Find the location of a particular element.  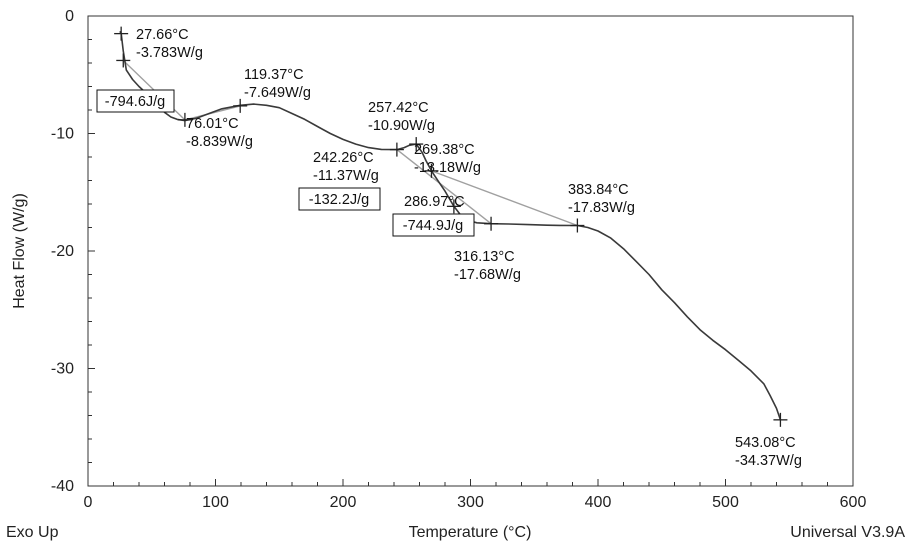

y-tick-label: -10 is located at coordinates (62, 134).